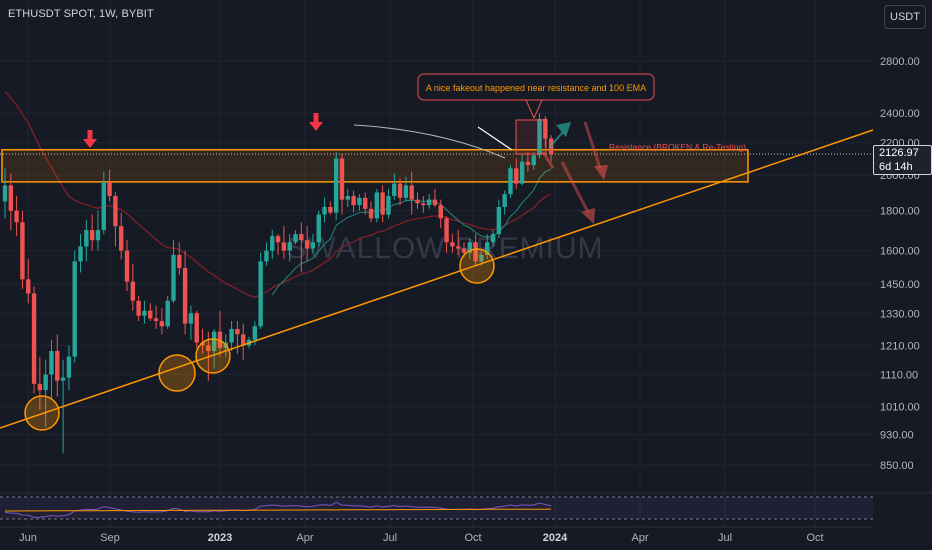  I want to click on price-tick-label: 1110.00, so click(899, 376).